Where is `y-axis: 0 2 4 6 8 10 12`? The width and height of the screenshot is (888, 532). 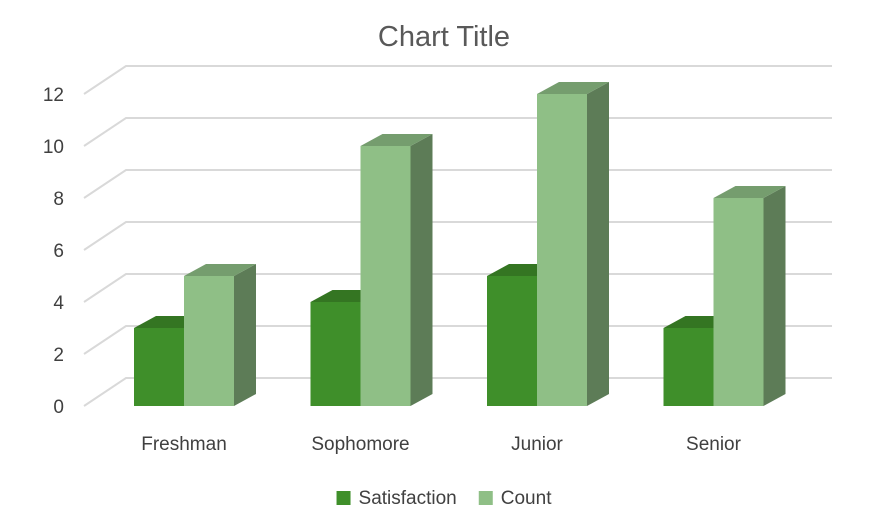
y-axis: 0 2 4 6 8 10 12 is located at coordinates (54, 251).